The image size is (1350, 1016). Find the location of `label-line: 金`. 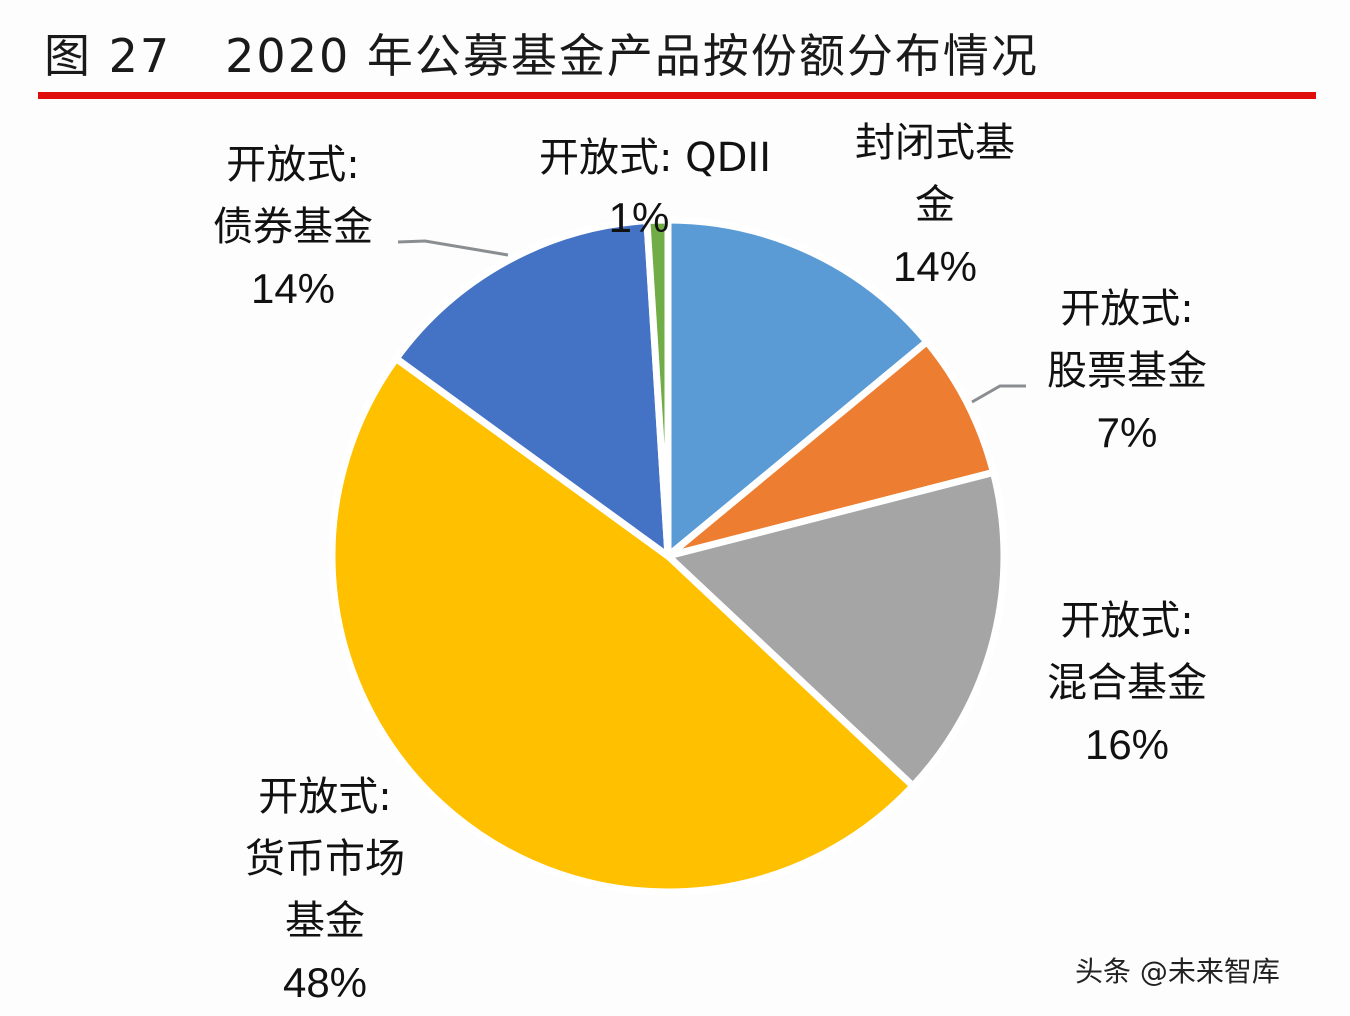

label-line: 金 is located at coordinates (935, 205).